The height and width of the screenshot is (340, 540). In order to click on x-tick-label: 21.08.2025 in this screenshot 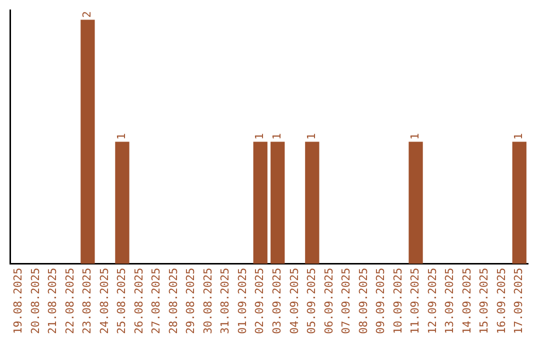, I will do `click(53, 301)`.